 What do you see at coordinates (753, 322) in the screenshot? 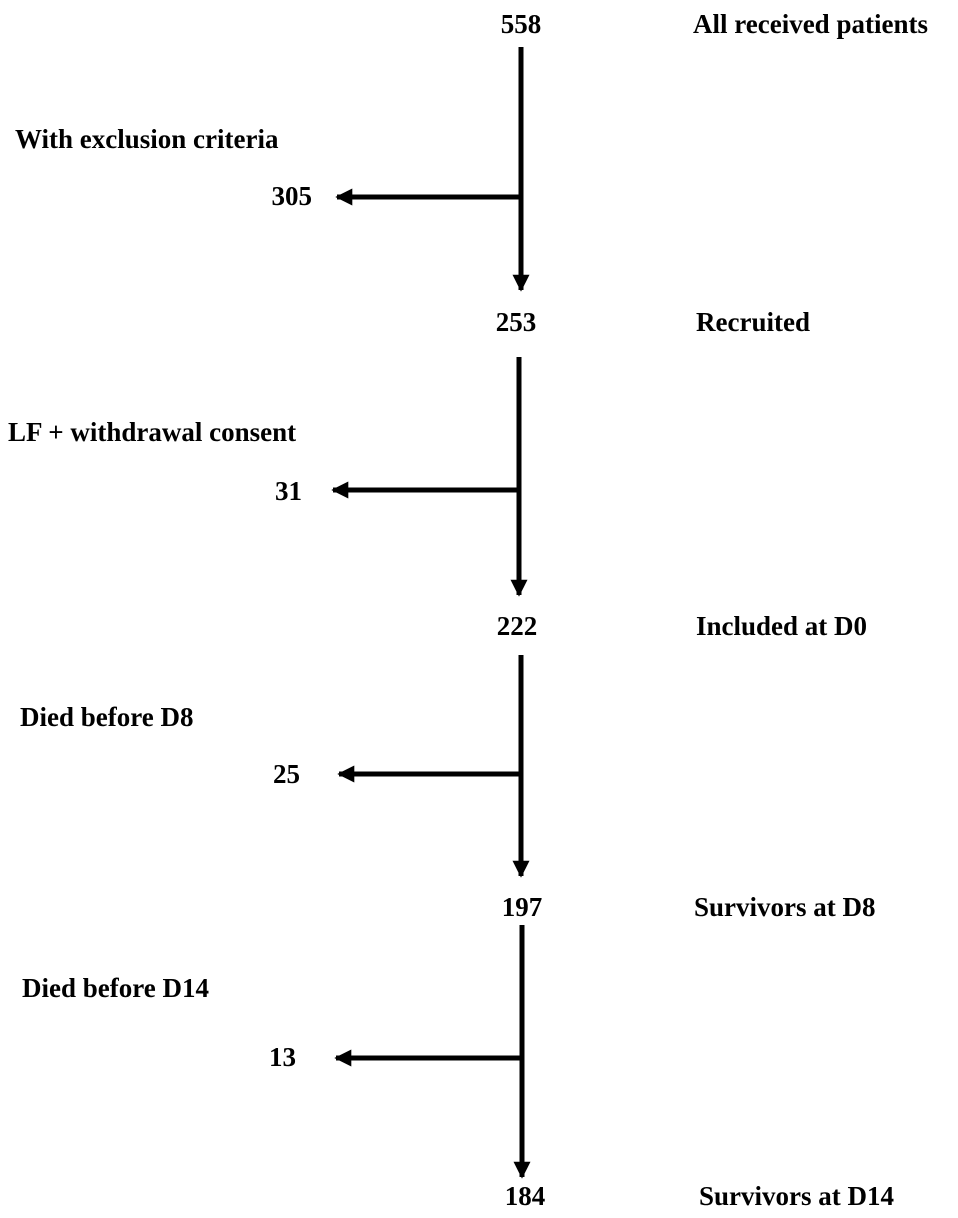
I see `stage-label-2: Recruited` at bounding box center [753, 322].